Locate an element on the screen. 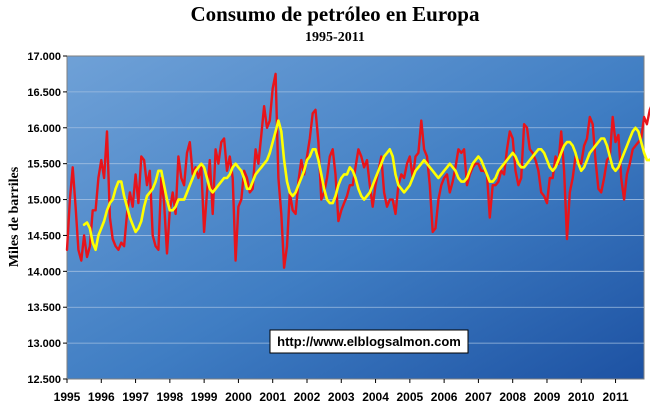 This screenshot has height=420, width=650. x-tick-label: 2009 is located at coordinates (547, 397).